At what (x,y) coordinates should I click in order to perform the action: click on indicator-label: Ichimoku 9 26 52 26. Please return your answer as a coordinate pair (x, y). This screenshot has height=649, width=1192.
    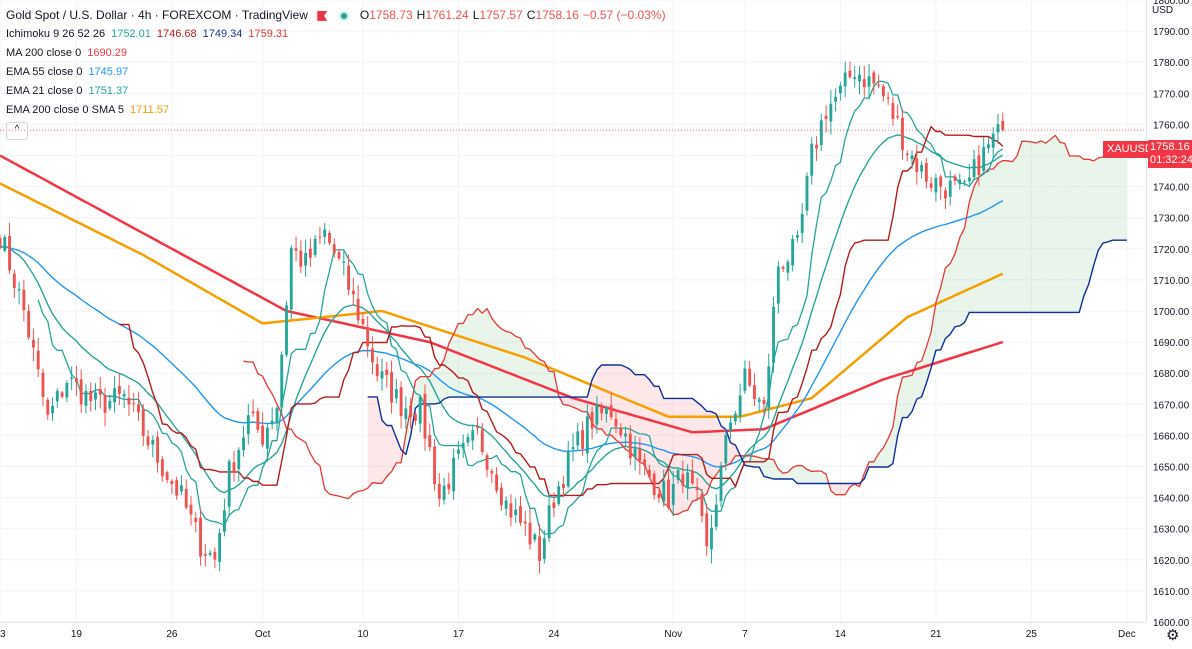
    Looking at the image, I should click on (56, 34).